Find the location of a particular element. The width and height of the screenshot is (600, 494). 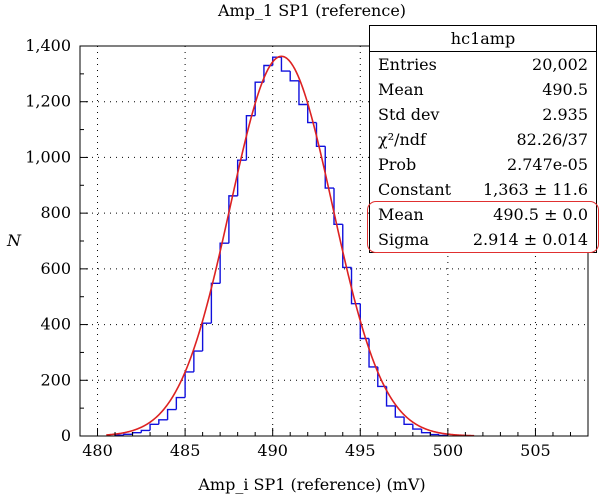

x-tick-label: 500 is located at coordinates (448, 450).